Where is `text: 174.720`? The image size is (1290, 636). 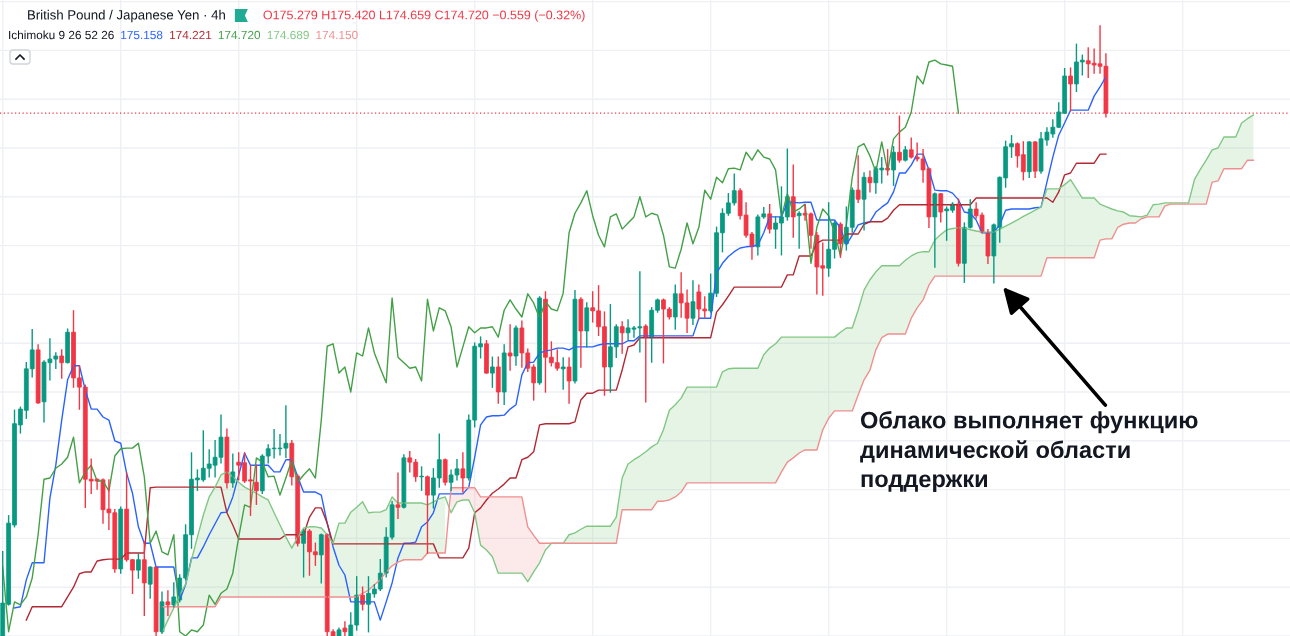
text: 174.720 is located at coordinates (239, 35).